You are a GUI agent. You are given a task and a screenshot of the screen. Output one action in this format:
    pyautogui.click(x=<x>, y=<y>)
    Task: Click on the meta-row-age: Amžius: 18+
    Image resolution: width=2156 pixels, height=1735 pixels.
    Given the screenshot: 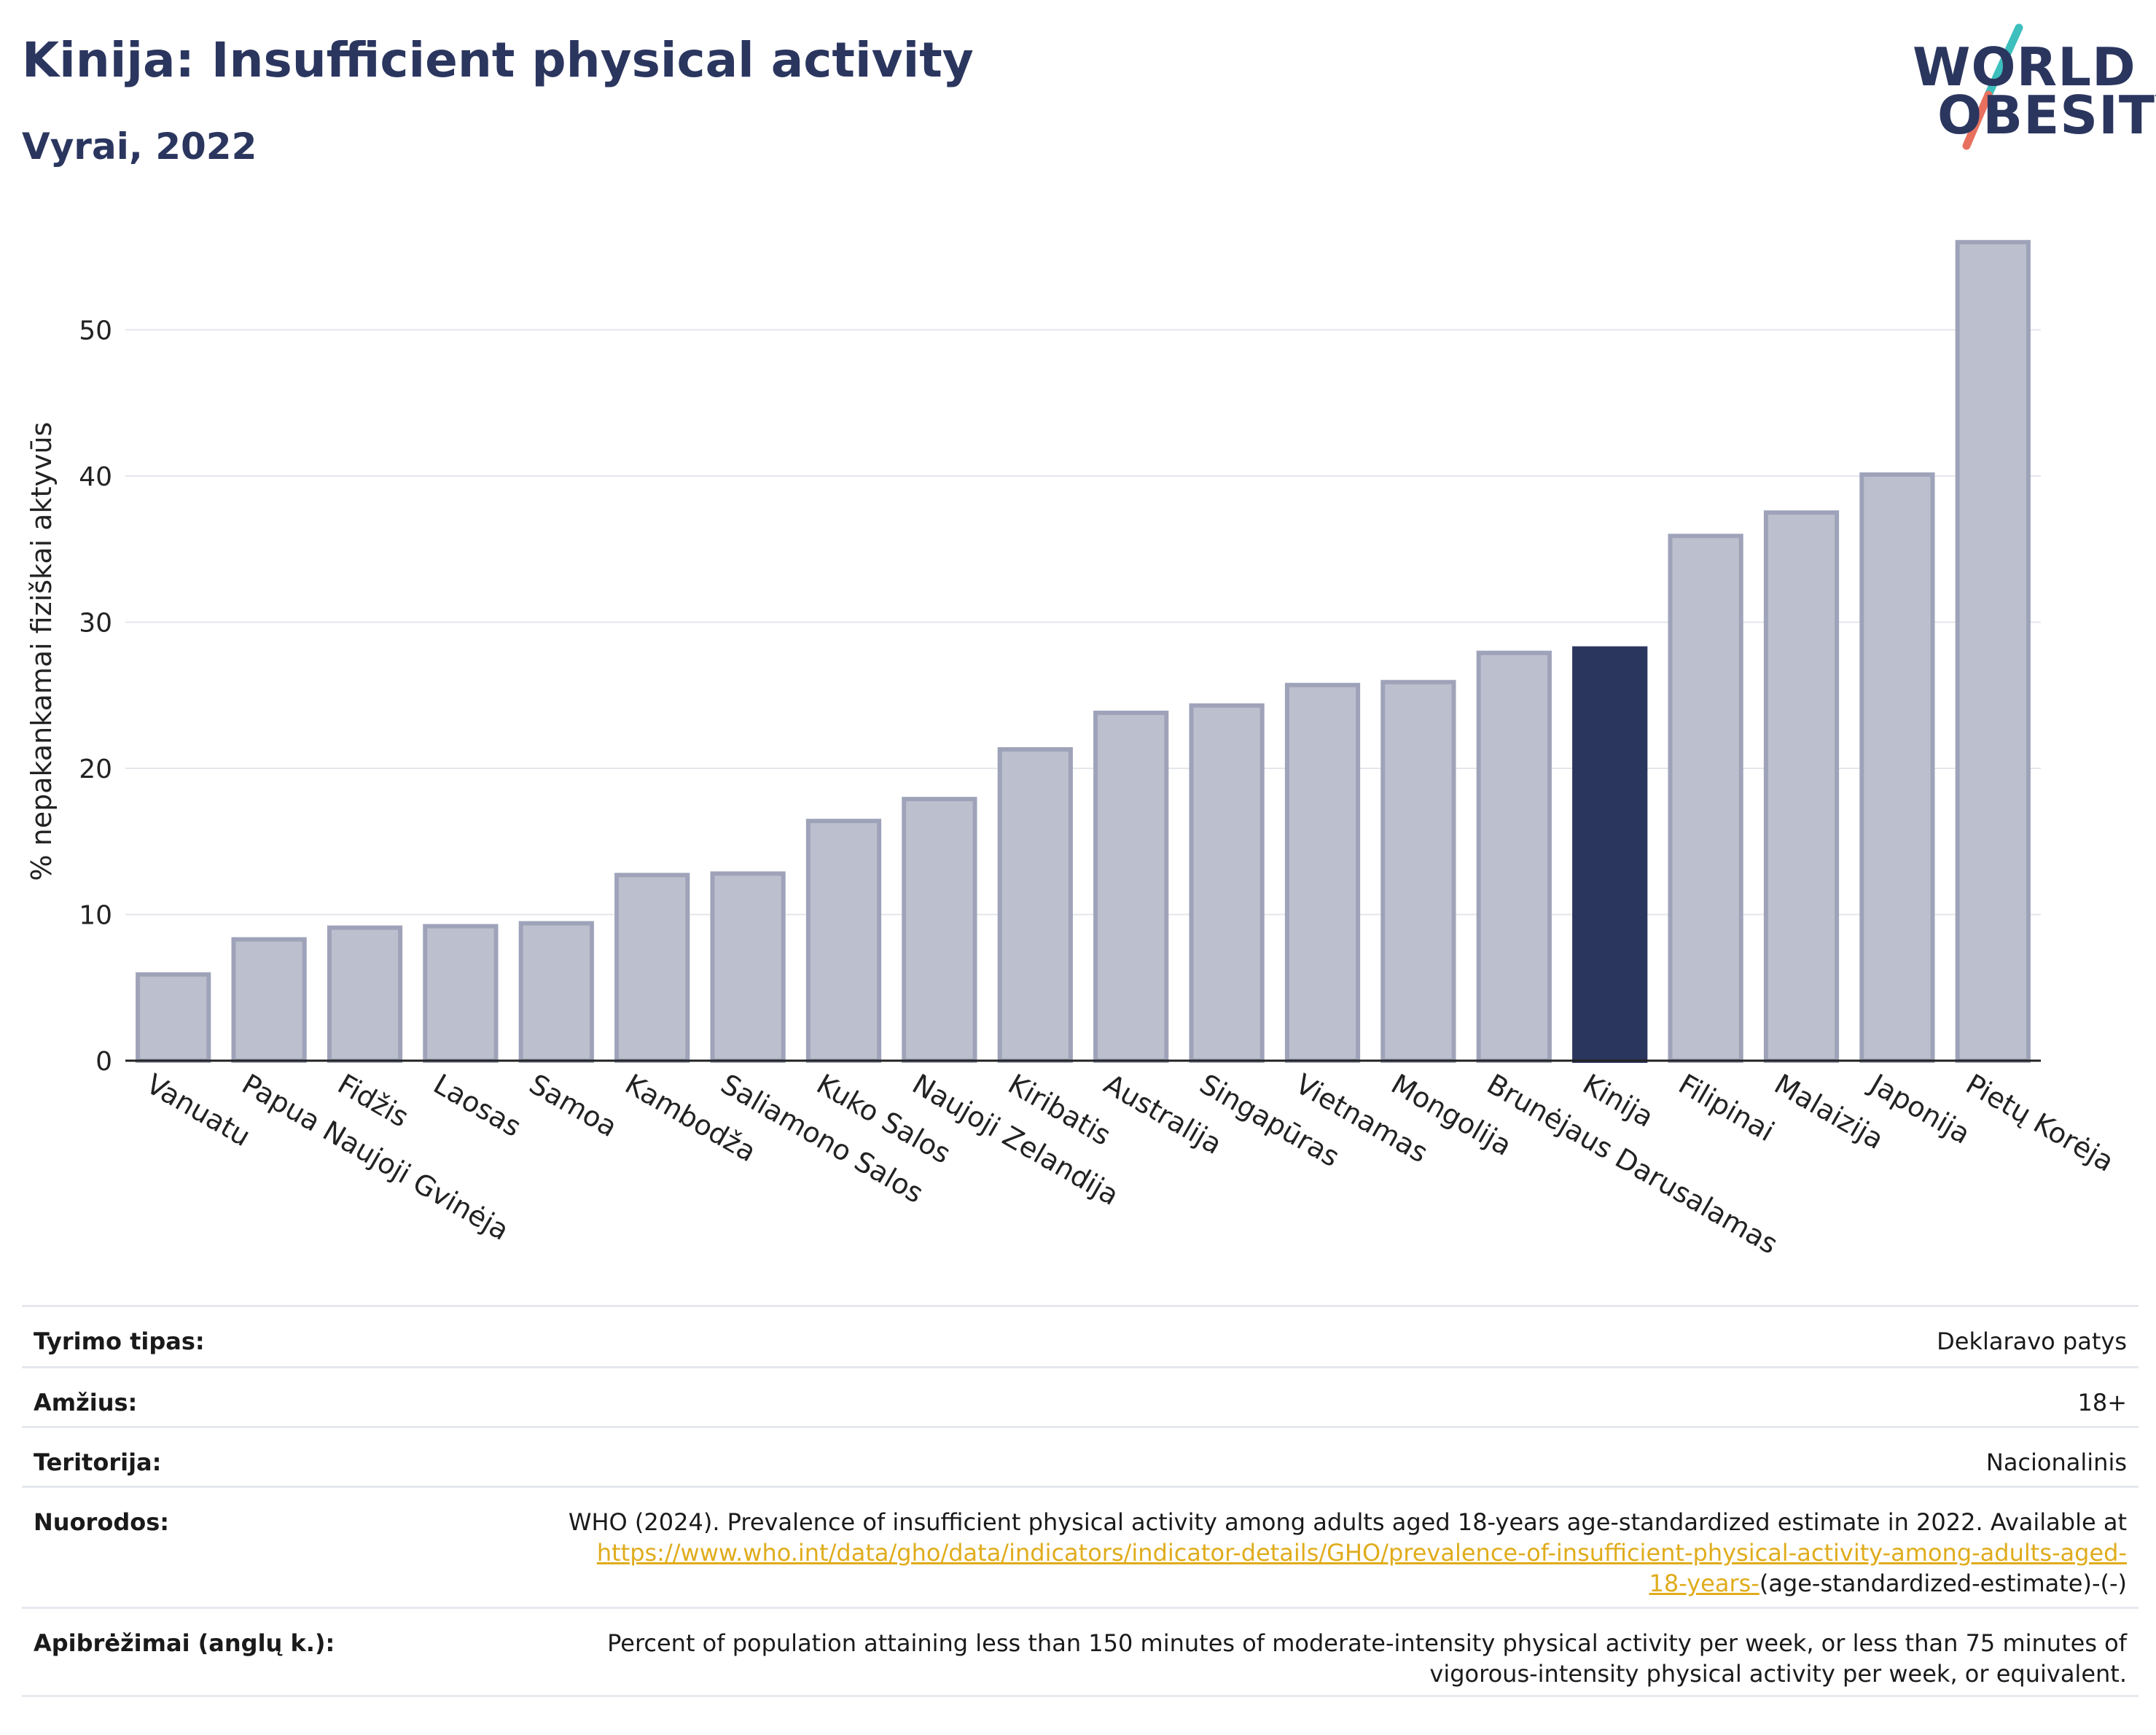 What is the action you would take?
    pyautogui.click(x=1081, y=1396)
    